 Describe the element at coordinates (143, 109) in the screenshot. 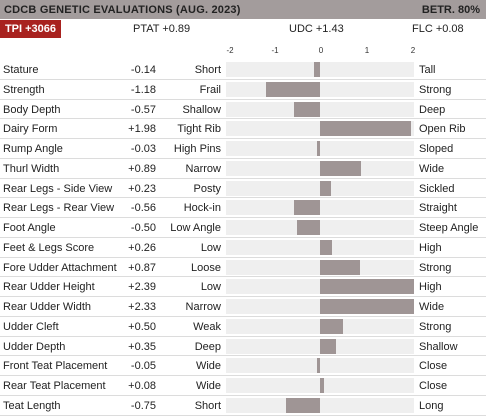

I see `trait-value: -0.57` at that location.